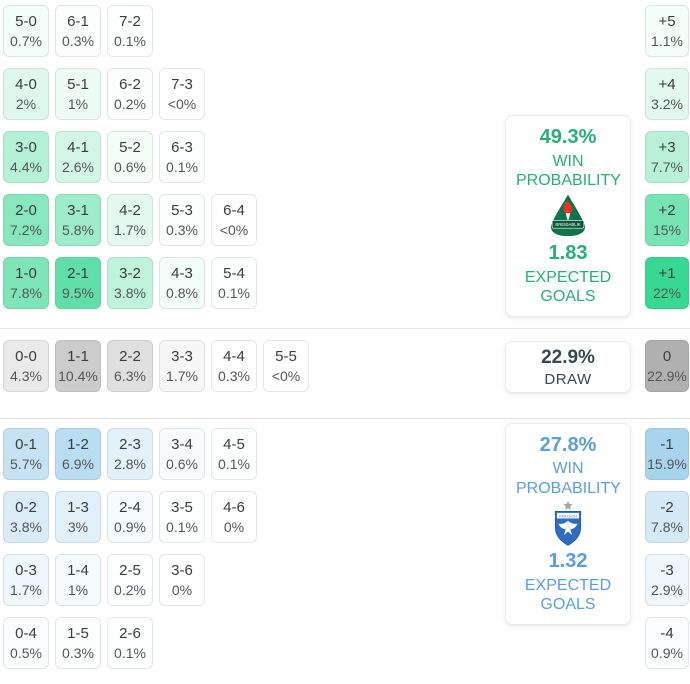 This screenshot has height=684, width=690. What do you see at coordinates (26, 643) in the screenshot?
I see `away-score-cell-0-4: 0-4 0.5%` at bounding box center [26, 643].